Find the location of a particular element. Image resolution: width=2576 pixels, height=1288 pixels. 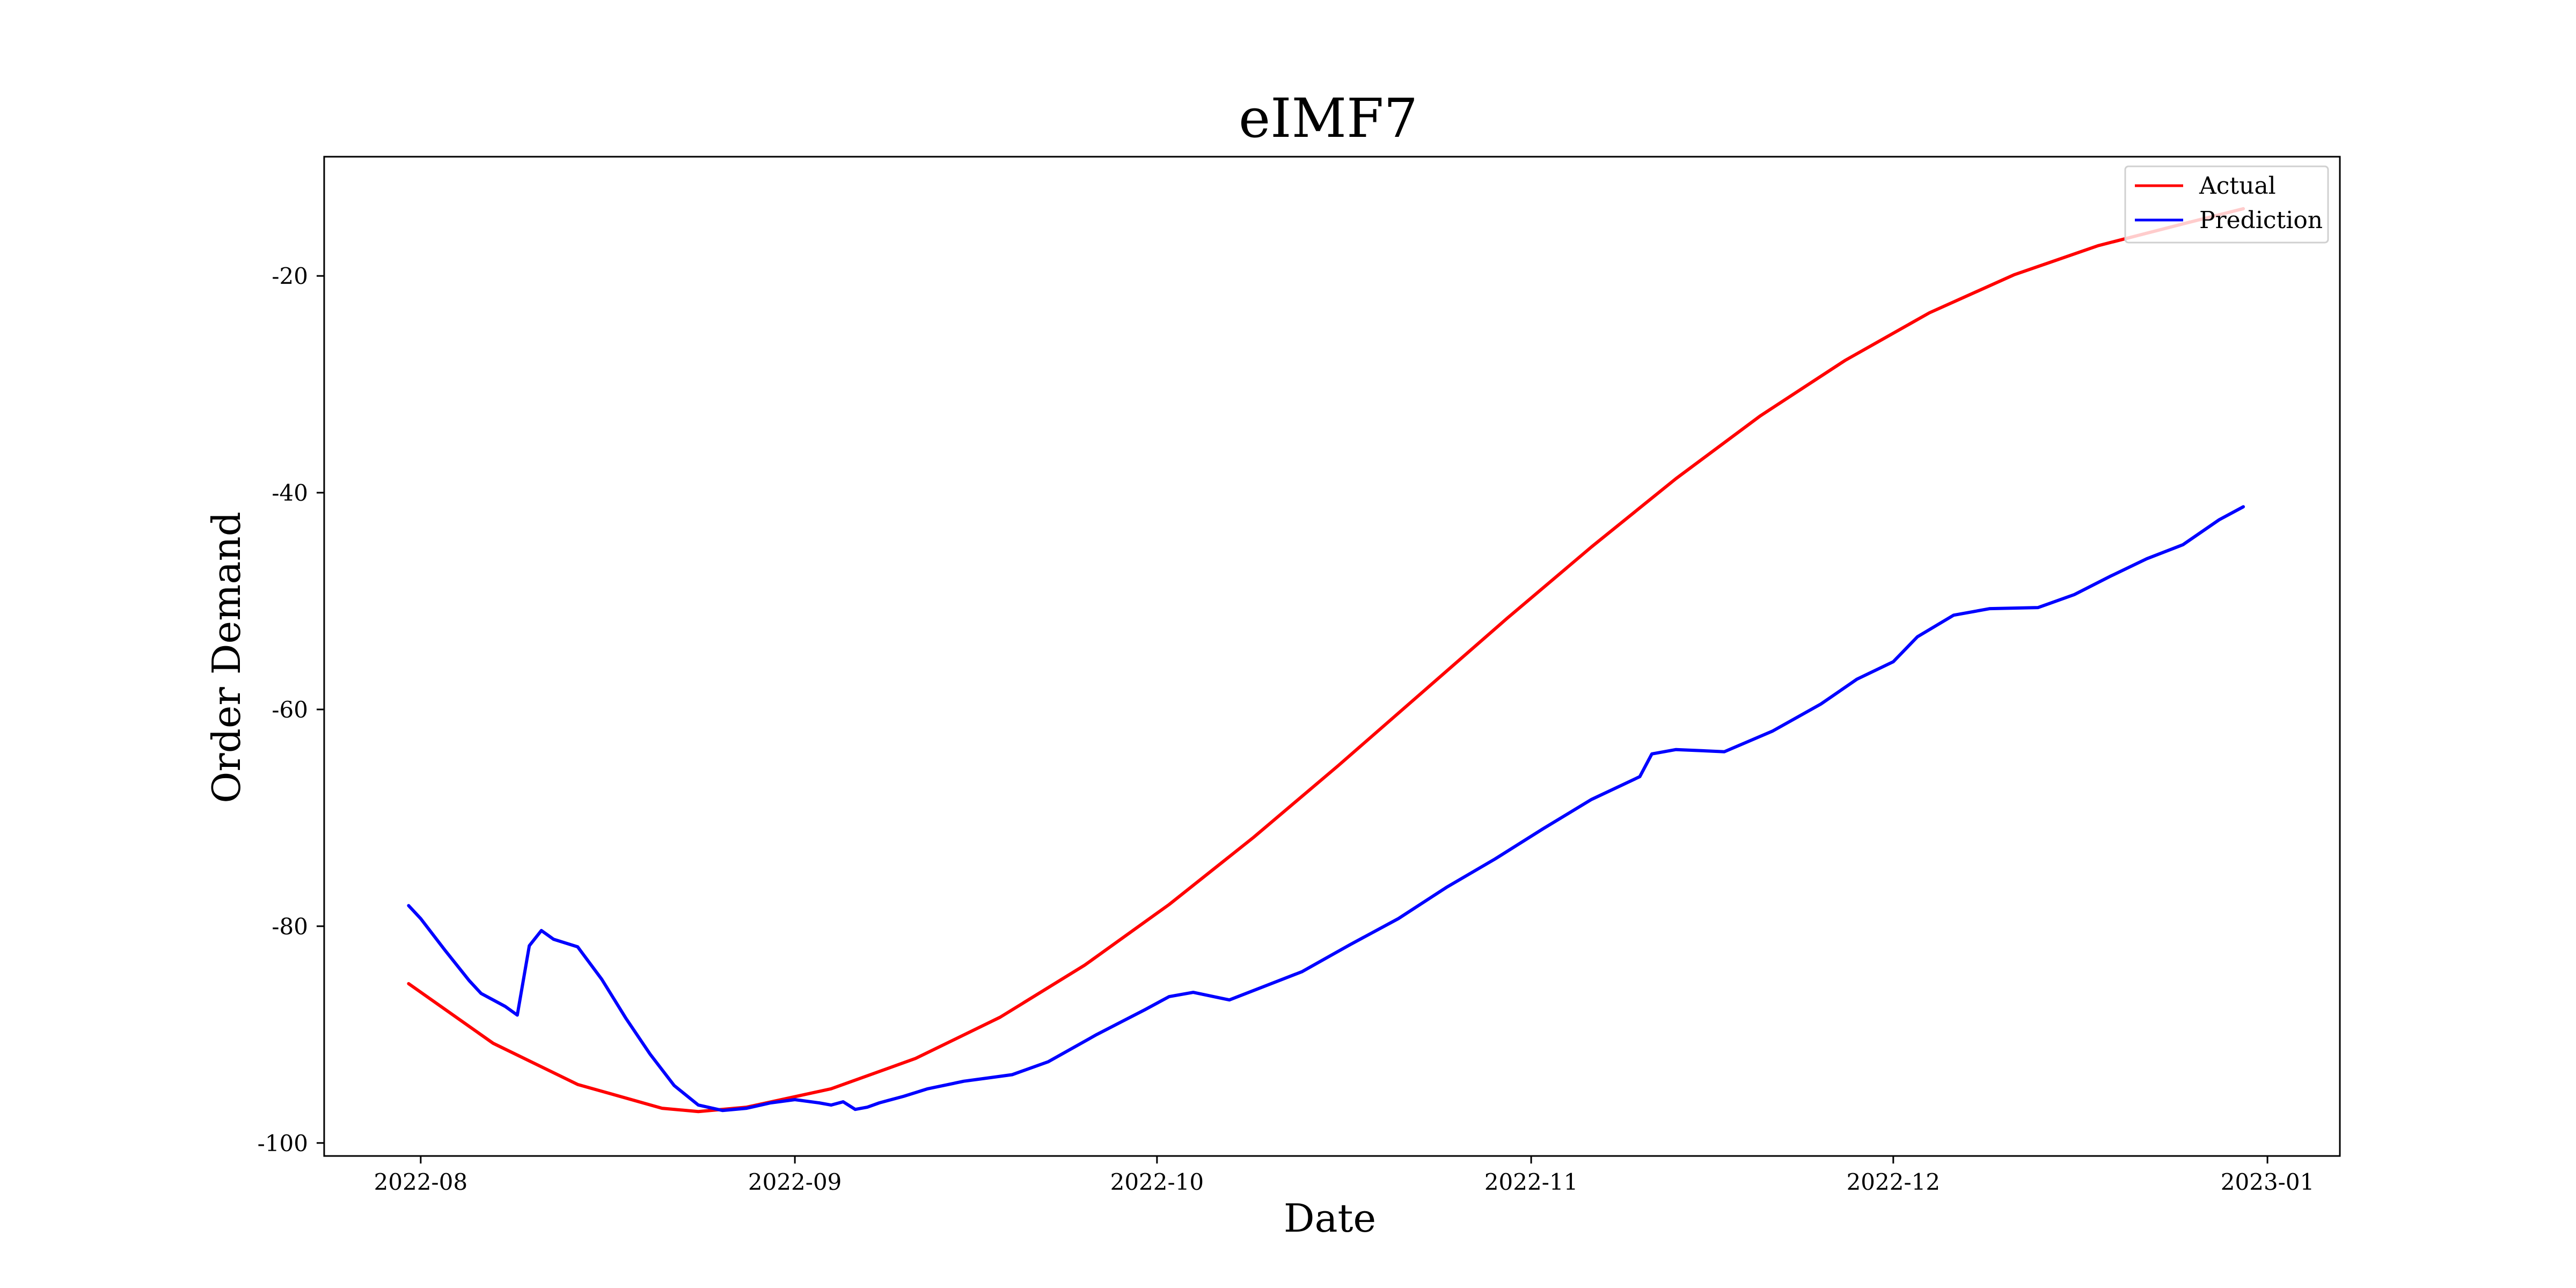

x-tick-label: 2022-12 is located at coordinates (1894, 1182).